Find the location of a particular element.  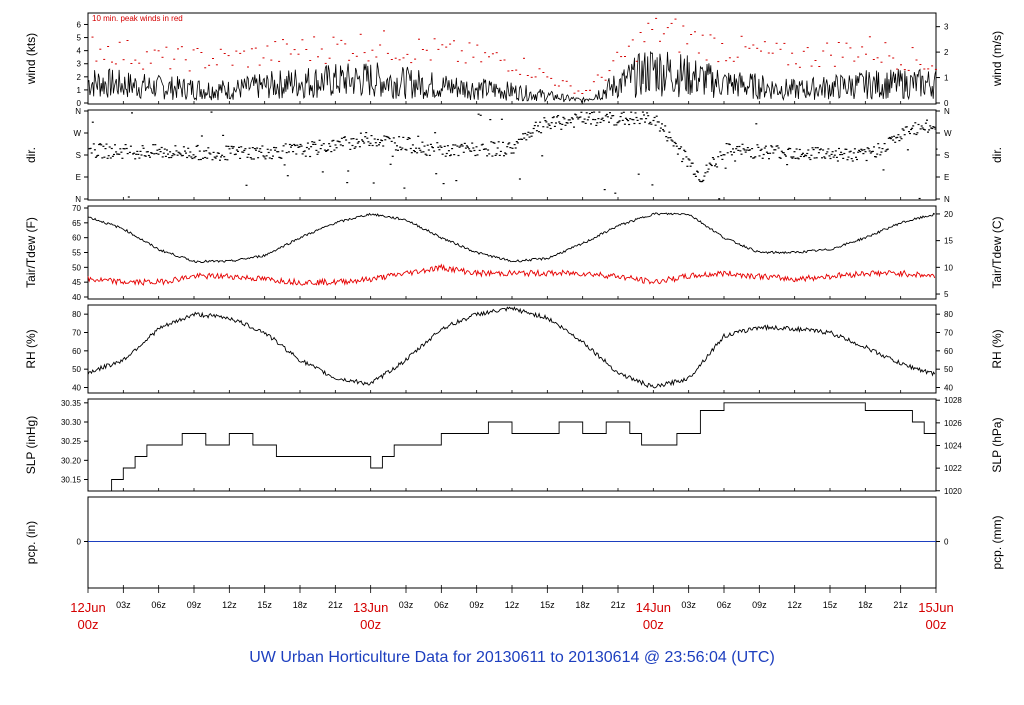

xaxis-hour-label: 06z is located at coordinates (158, 605).